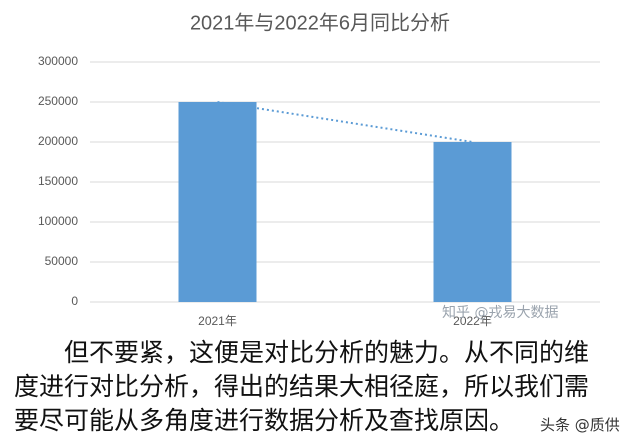 This screenshot has width=640, height=443. Describe the element at coordinates (62, 261) in the screenshot. I see `y-tick-label: 50000` at that location.